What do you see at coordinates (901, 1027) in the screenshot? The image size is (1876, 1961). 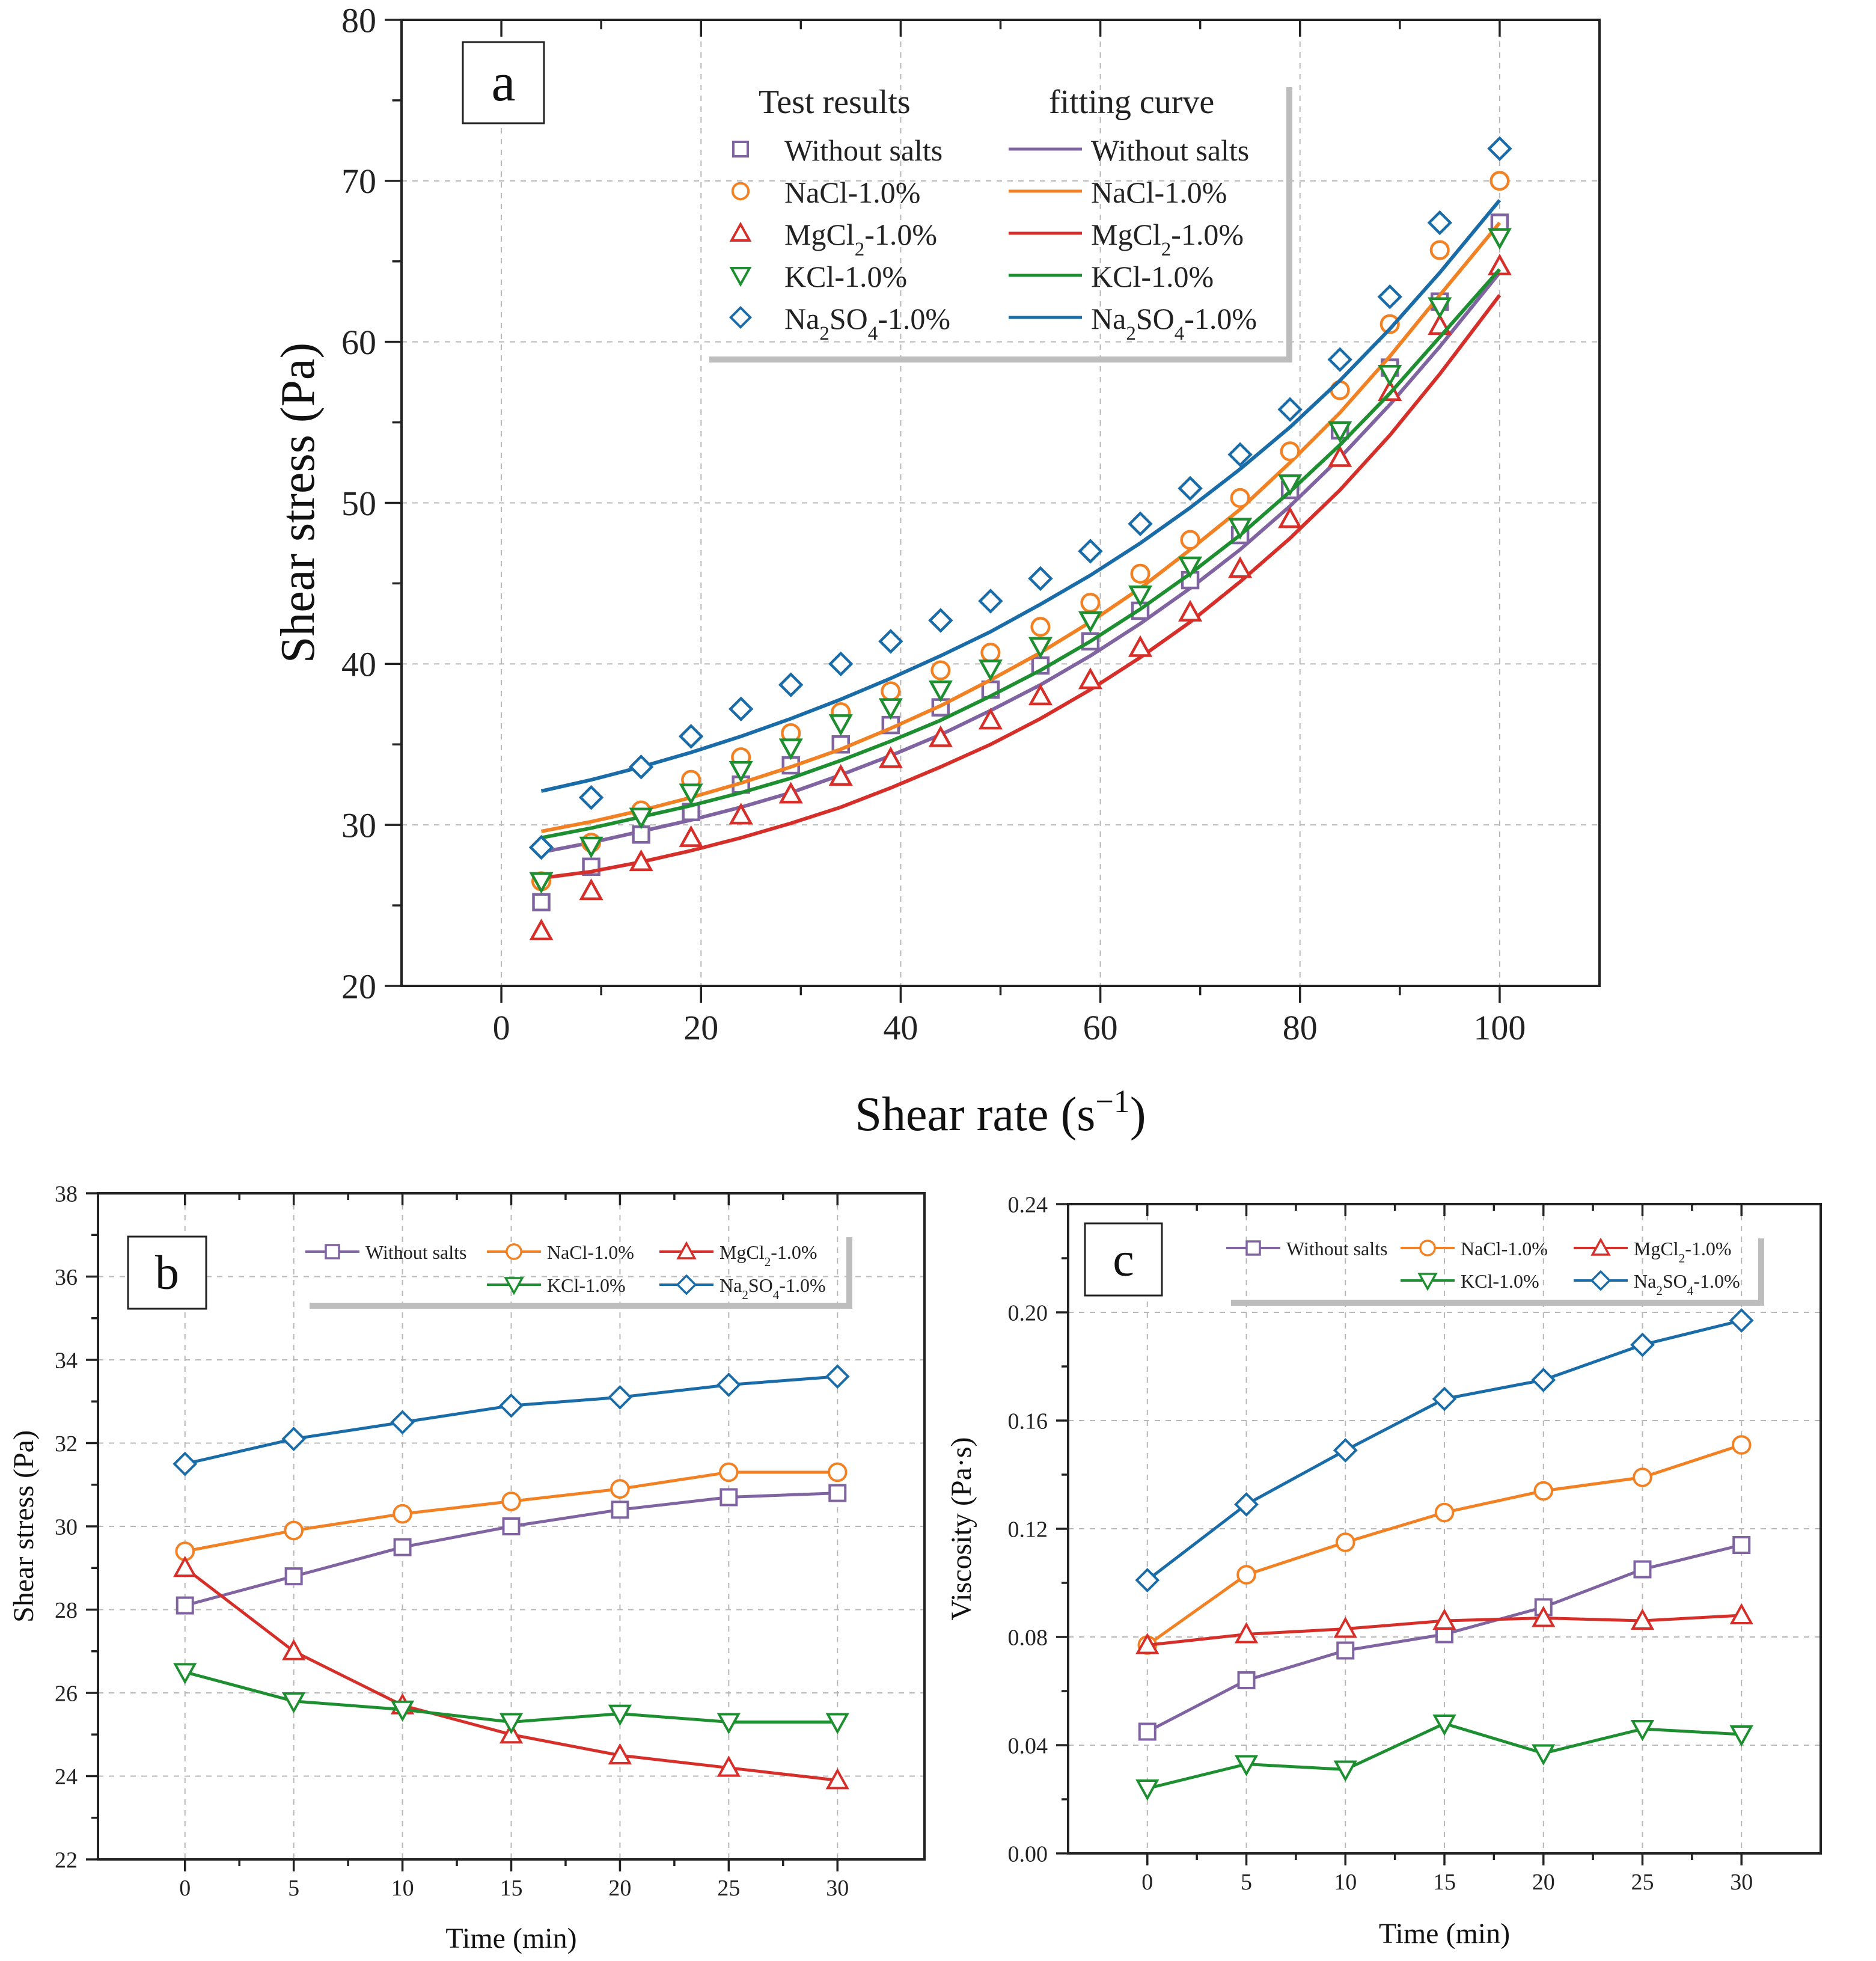 I see `x-tick-label: 40` at bounding box center [901, 1027].